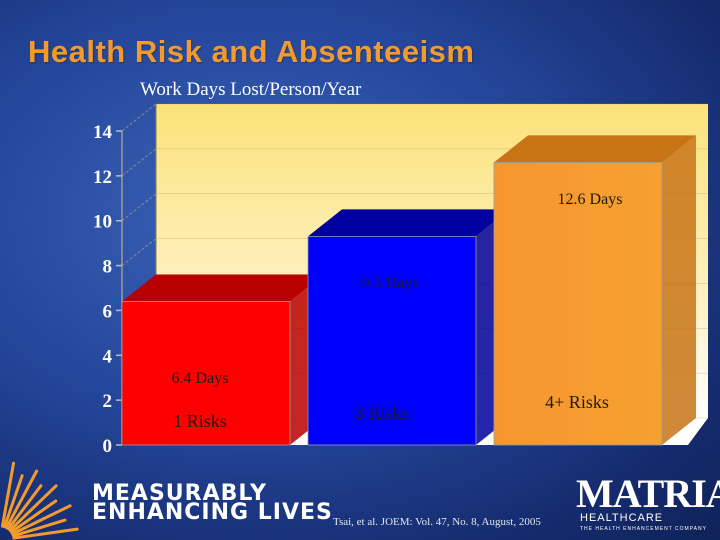 The image size is (720, 540). I want to click on company-logo: MATRIA, so click(648, 493).